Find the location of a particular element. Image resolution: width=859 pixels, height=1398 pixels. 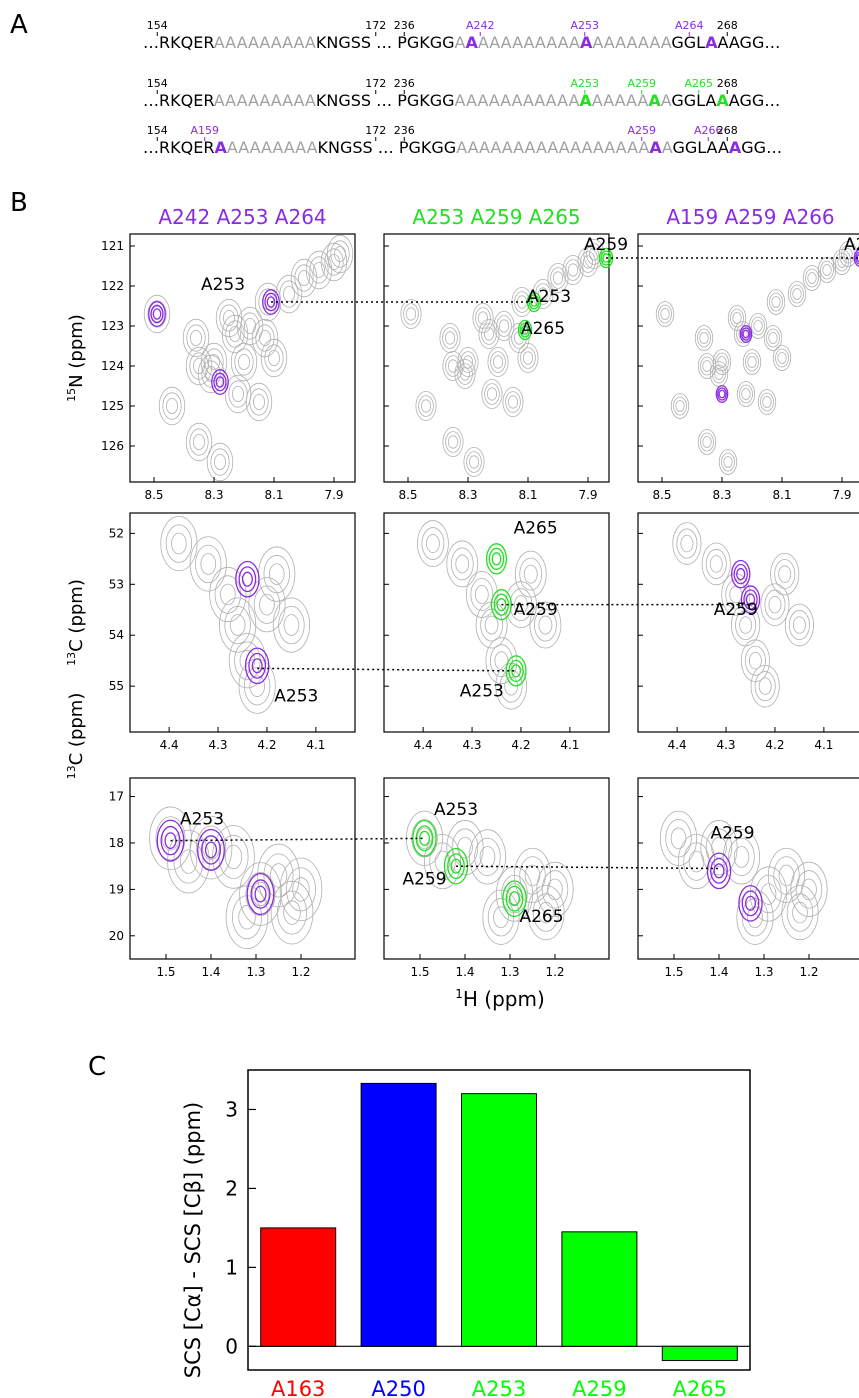

x-tick-label: 1.3 is located at coordinates (255, 972).